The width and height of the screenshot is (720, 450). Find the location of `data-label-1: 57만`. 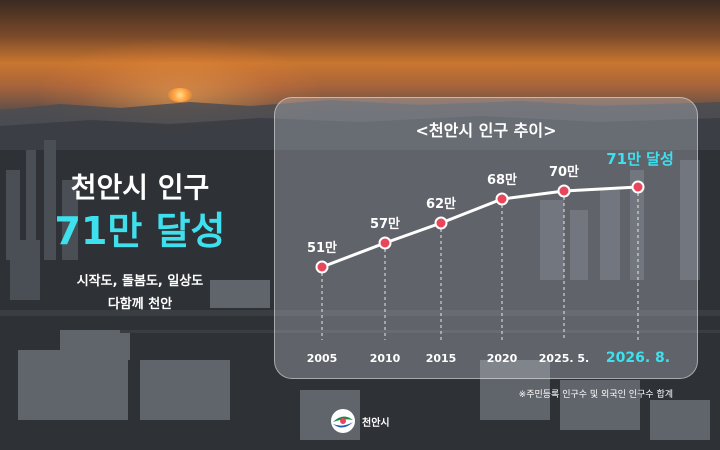

data-label-1: 57만 is located at coordinates (385, 224).